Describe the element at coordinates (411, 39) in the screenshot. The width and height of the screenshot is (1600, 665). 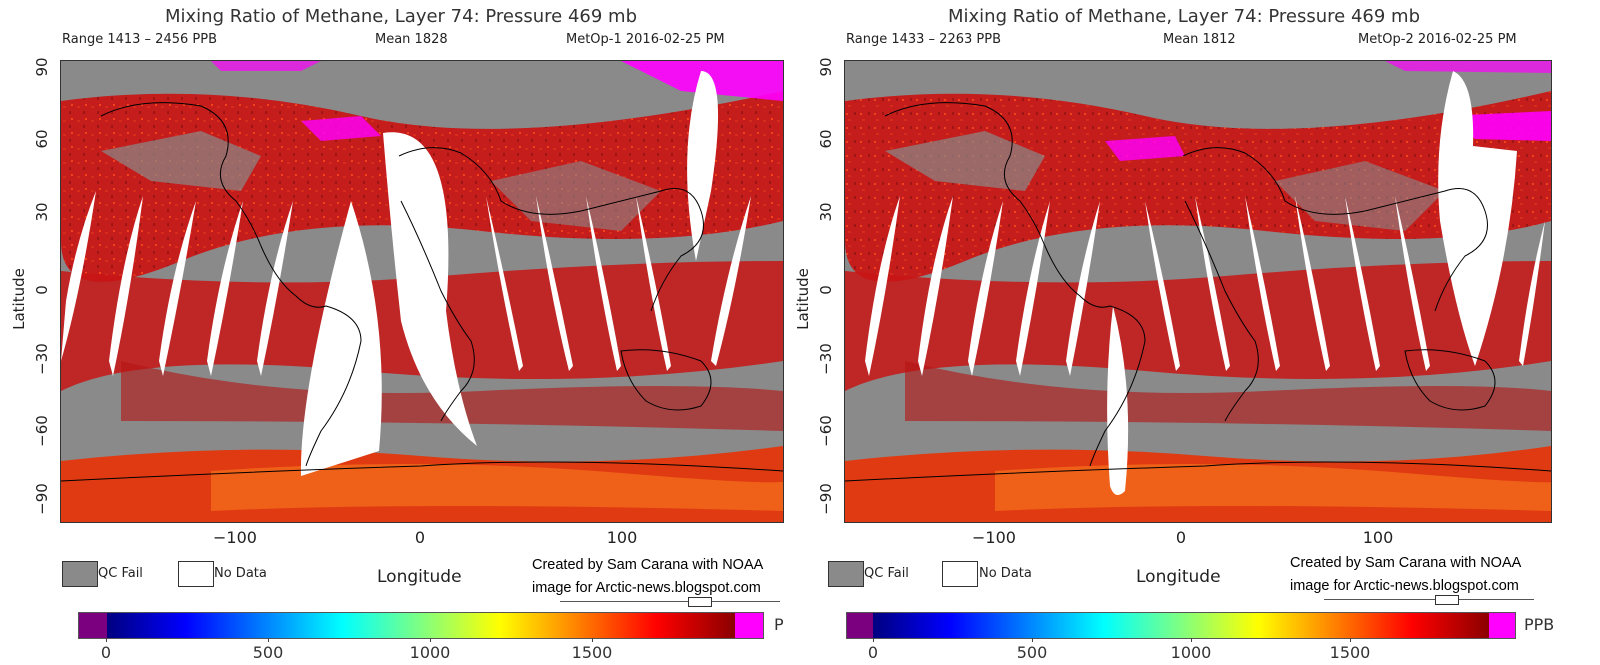
I see `mean-label: Mean 1828` at that location.